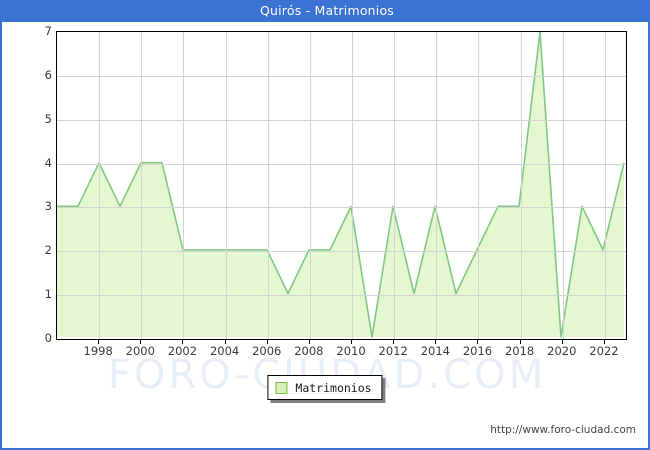 This screenshot has height=450, width=650. I want to click on page-title: Quirós - Matrimonios, so click(327, 10).